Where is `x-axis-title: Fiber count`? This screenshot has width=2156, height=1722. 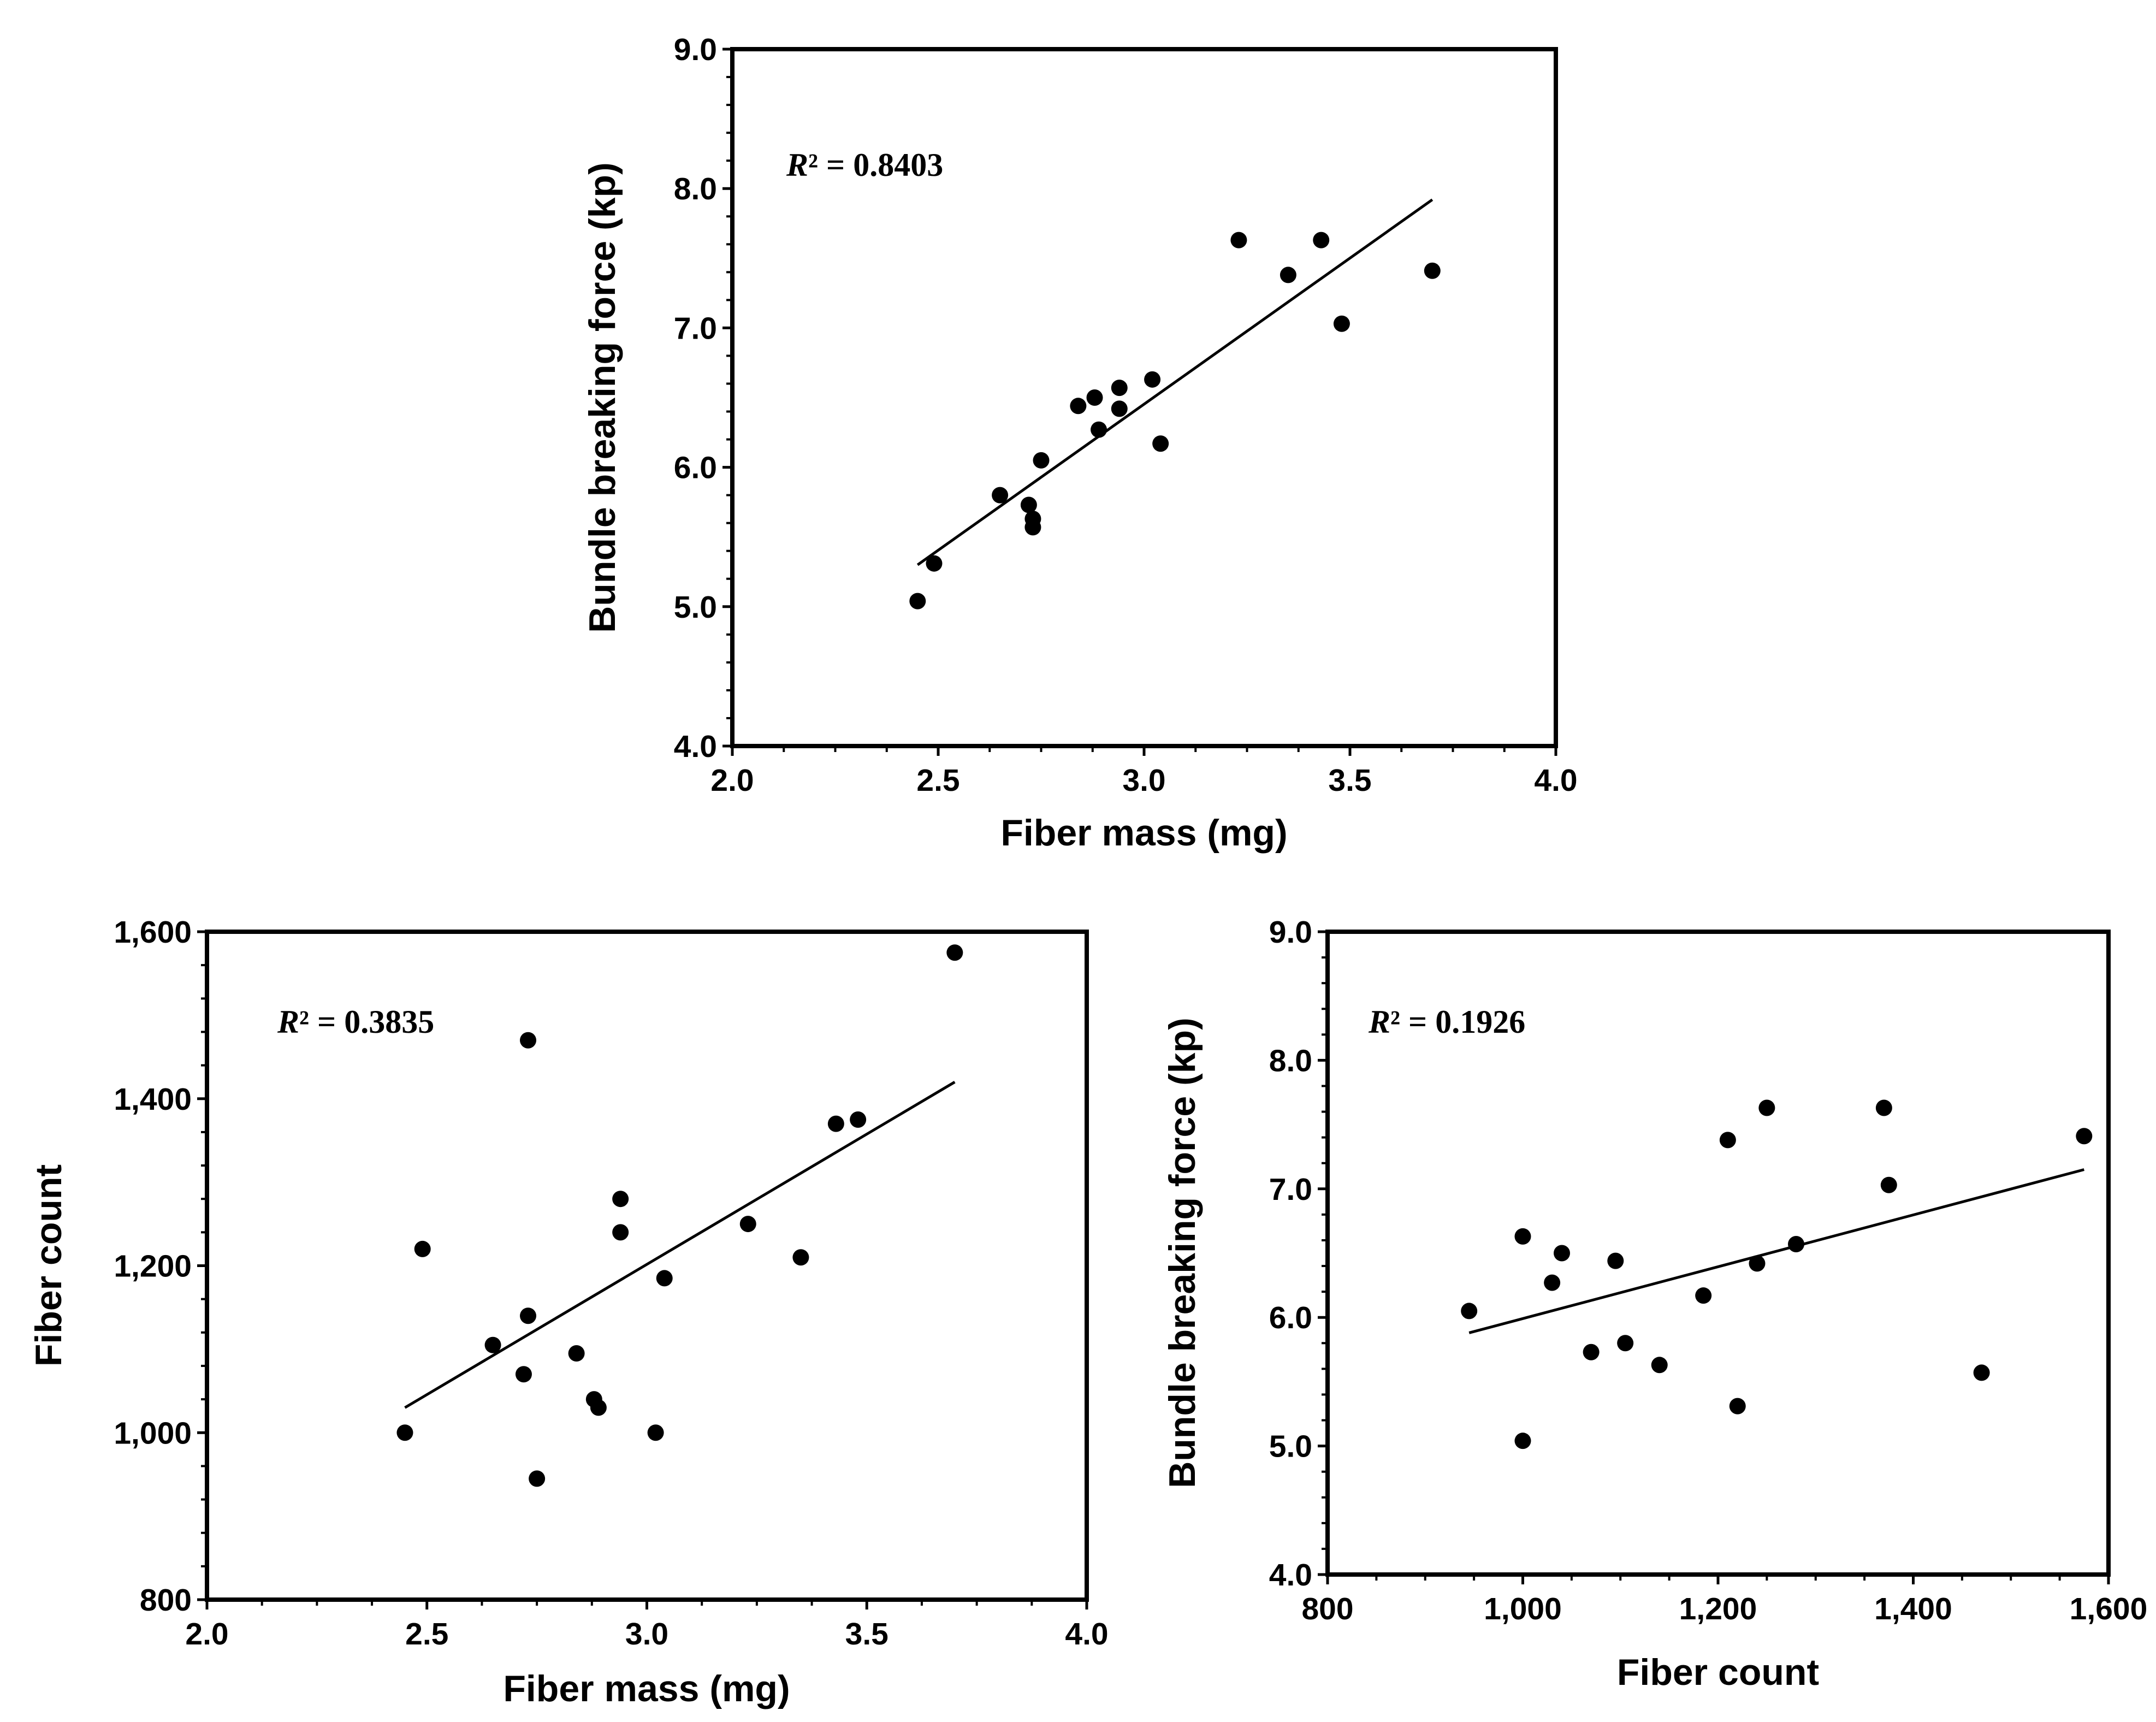
x-axis-title: Fiber count is located at coordinates (1718, 1672).